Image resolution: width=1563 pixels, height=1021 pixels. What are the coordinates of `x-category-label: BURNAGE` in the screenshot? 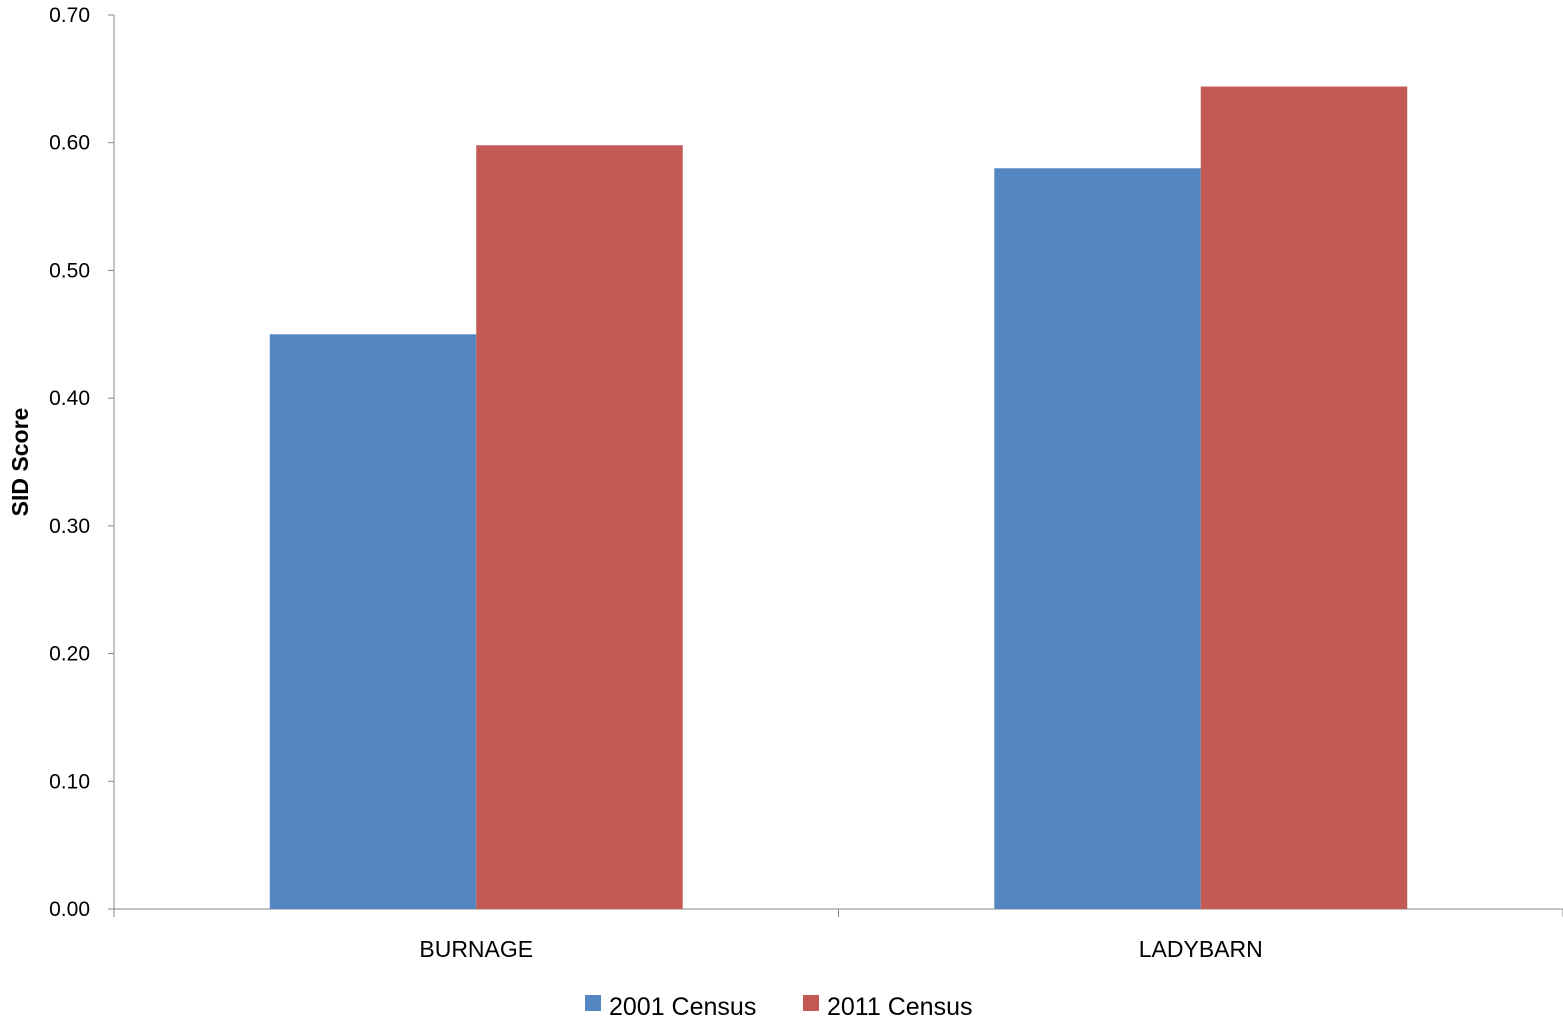 It's located at (476, 949).